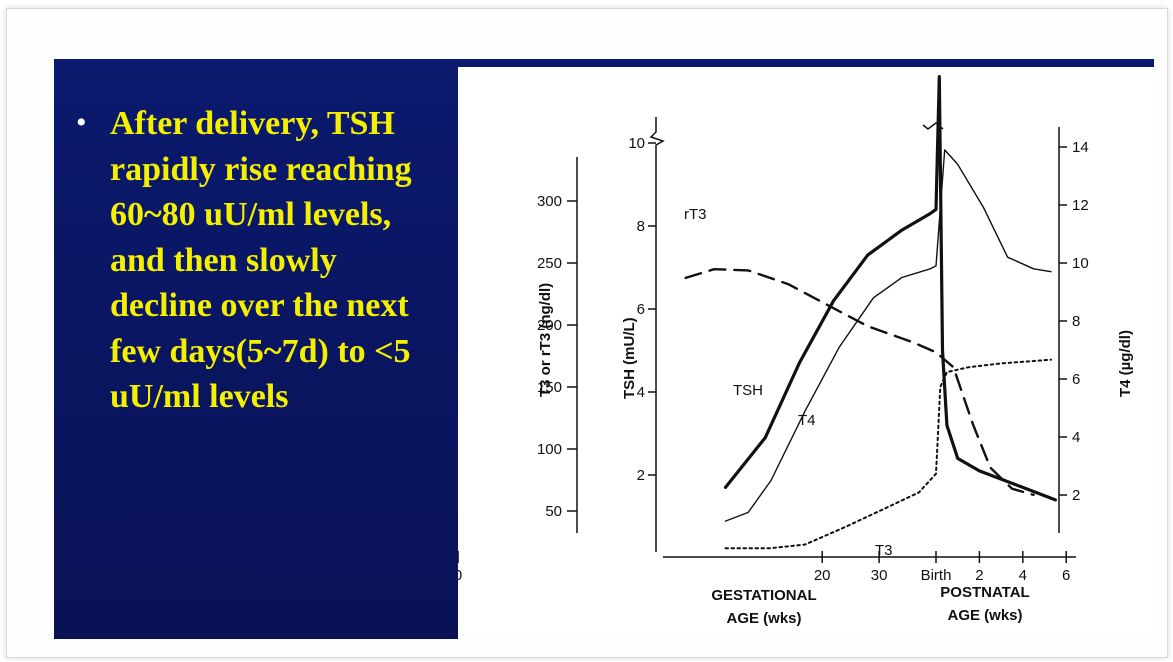 The image size is (1173, 662). I want to click on rt3-series-line, so click(859, 382).